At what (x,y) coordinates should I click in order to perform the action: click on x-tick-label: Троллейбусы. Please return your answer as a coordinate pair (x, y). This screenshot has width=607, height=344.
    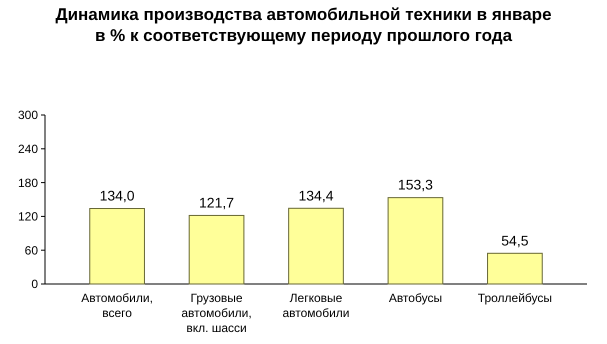
    Looking at the image, I should click on (515, 298).